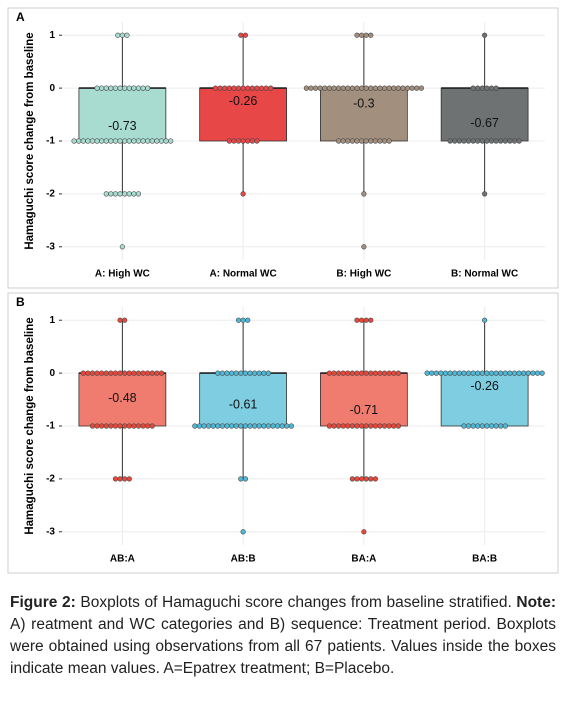 Image resolution: width=567 pixels, height=725 pixels. What do you see at coordinates (52, 88) in the screenshot?
I see `y-tick-label: 0` at bounding box center [52, 88].